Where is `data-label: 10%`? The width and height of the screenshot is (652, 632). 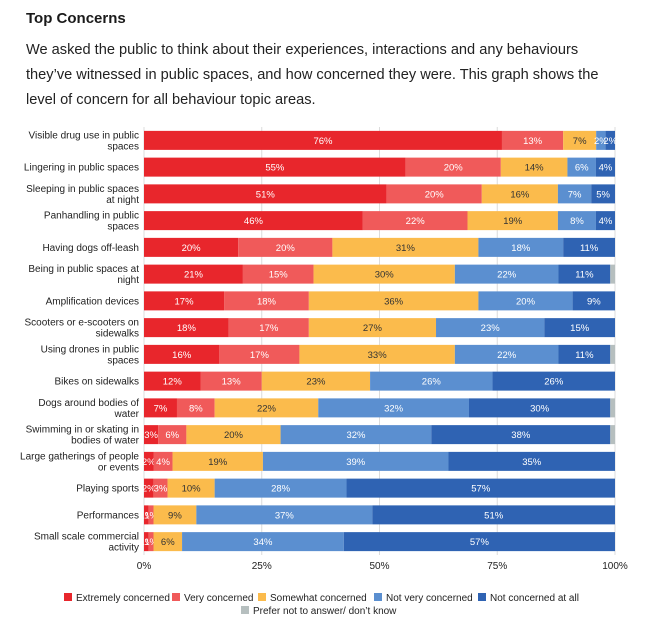
data-label: 10% is located at coordinates (192, 489).